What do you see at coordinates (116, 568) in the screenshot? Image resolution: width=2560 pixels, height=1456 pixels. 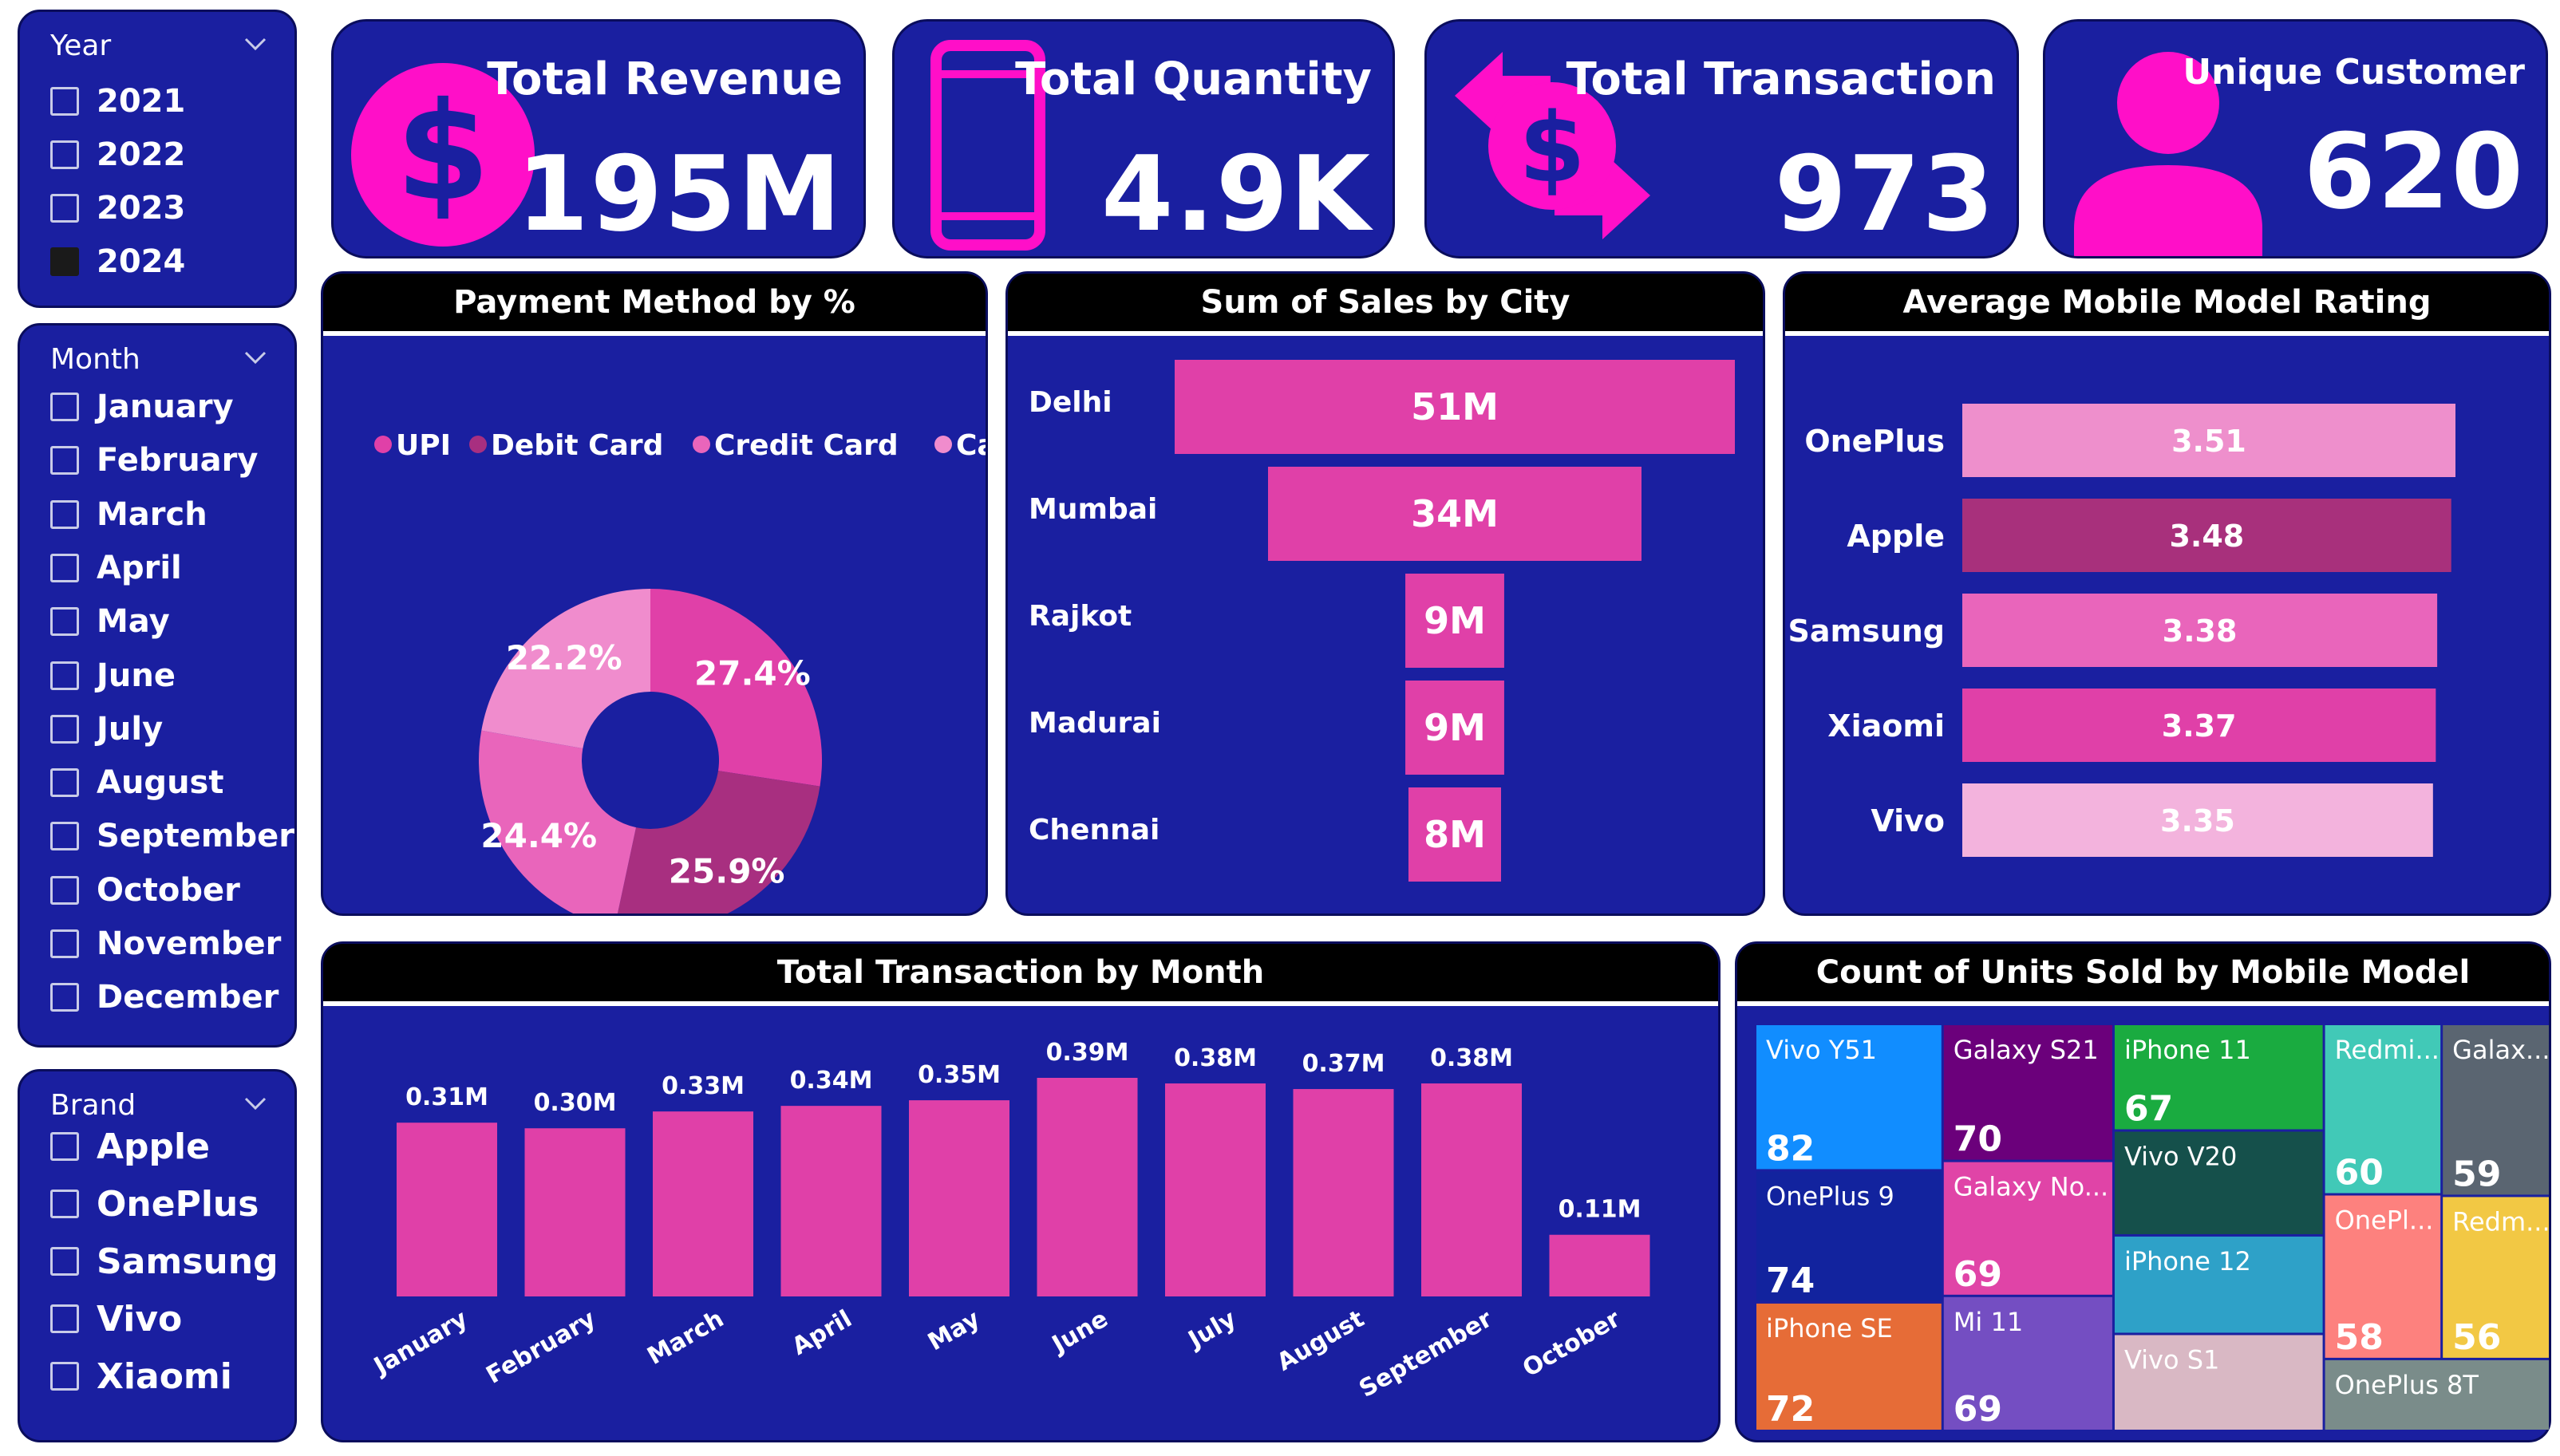 I see `month-item: April` at bounding box center [116, 568].